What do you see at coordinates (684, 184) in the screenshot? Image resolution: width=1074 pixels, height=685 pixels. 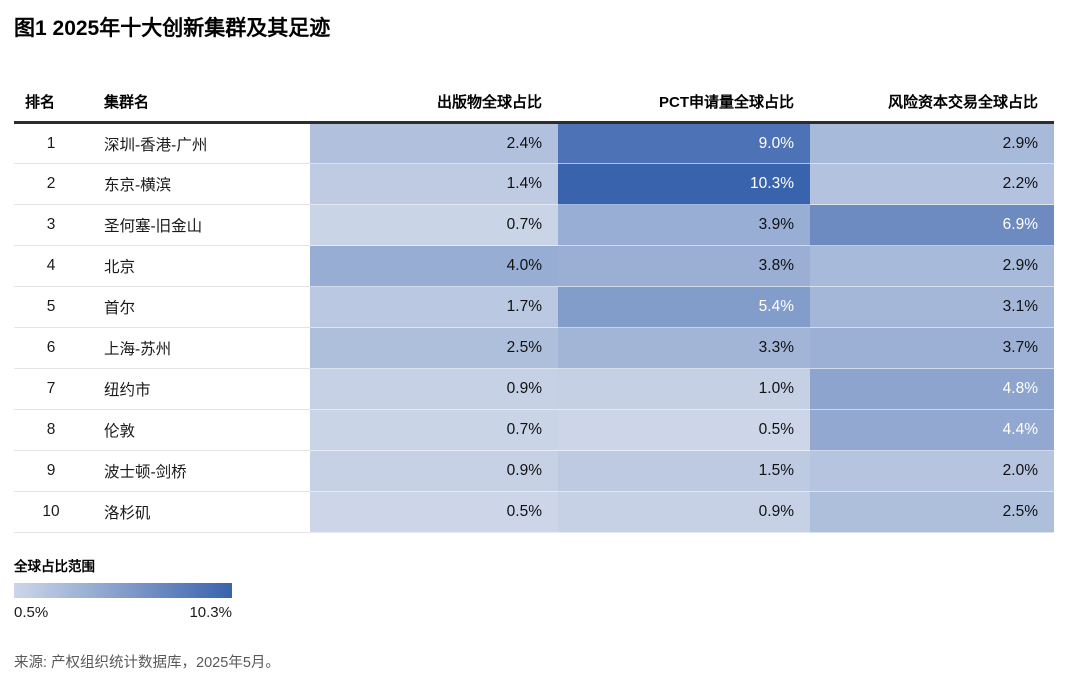 I see `share-value-cell: 10.3%` at bounding box center [684, 184].